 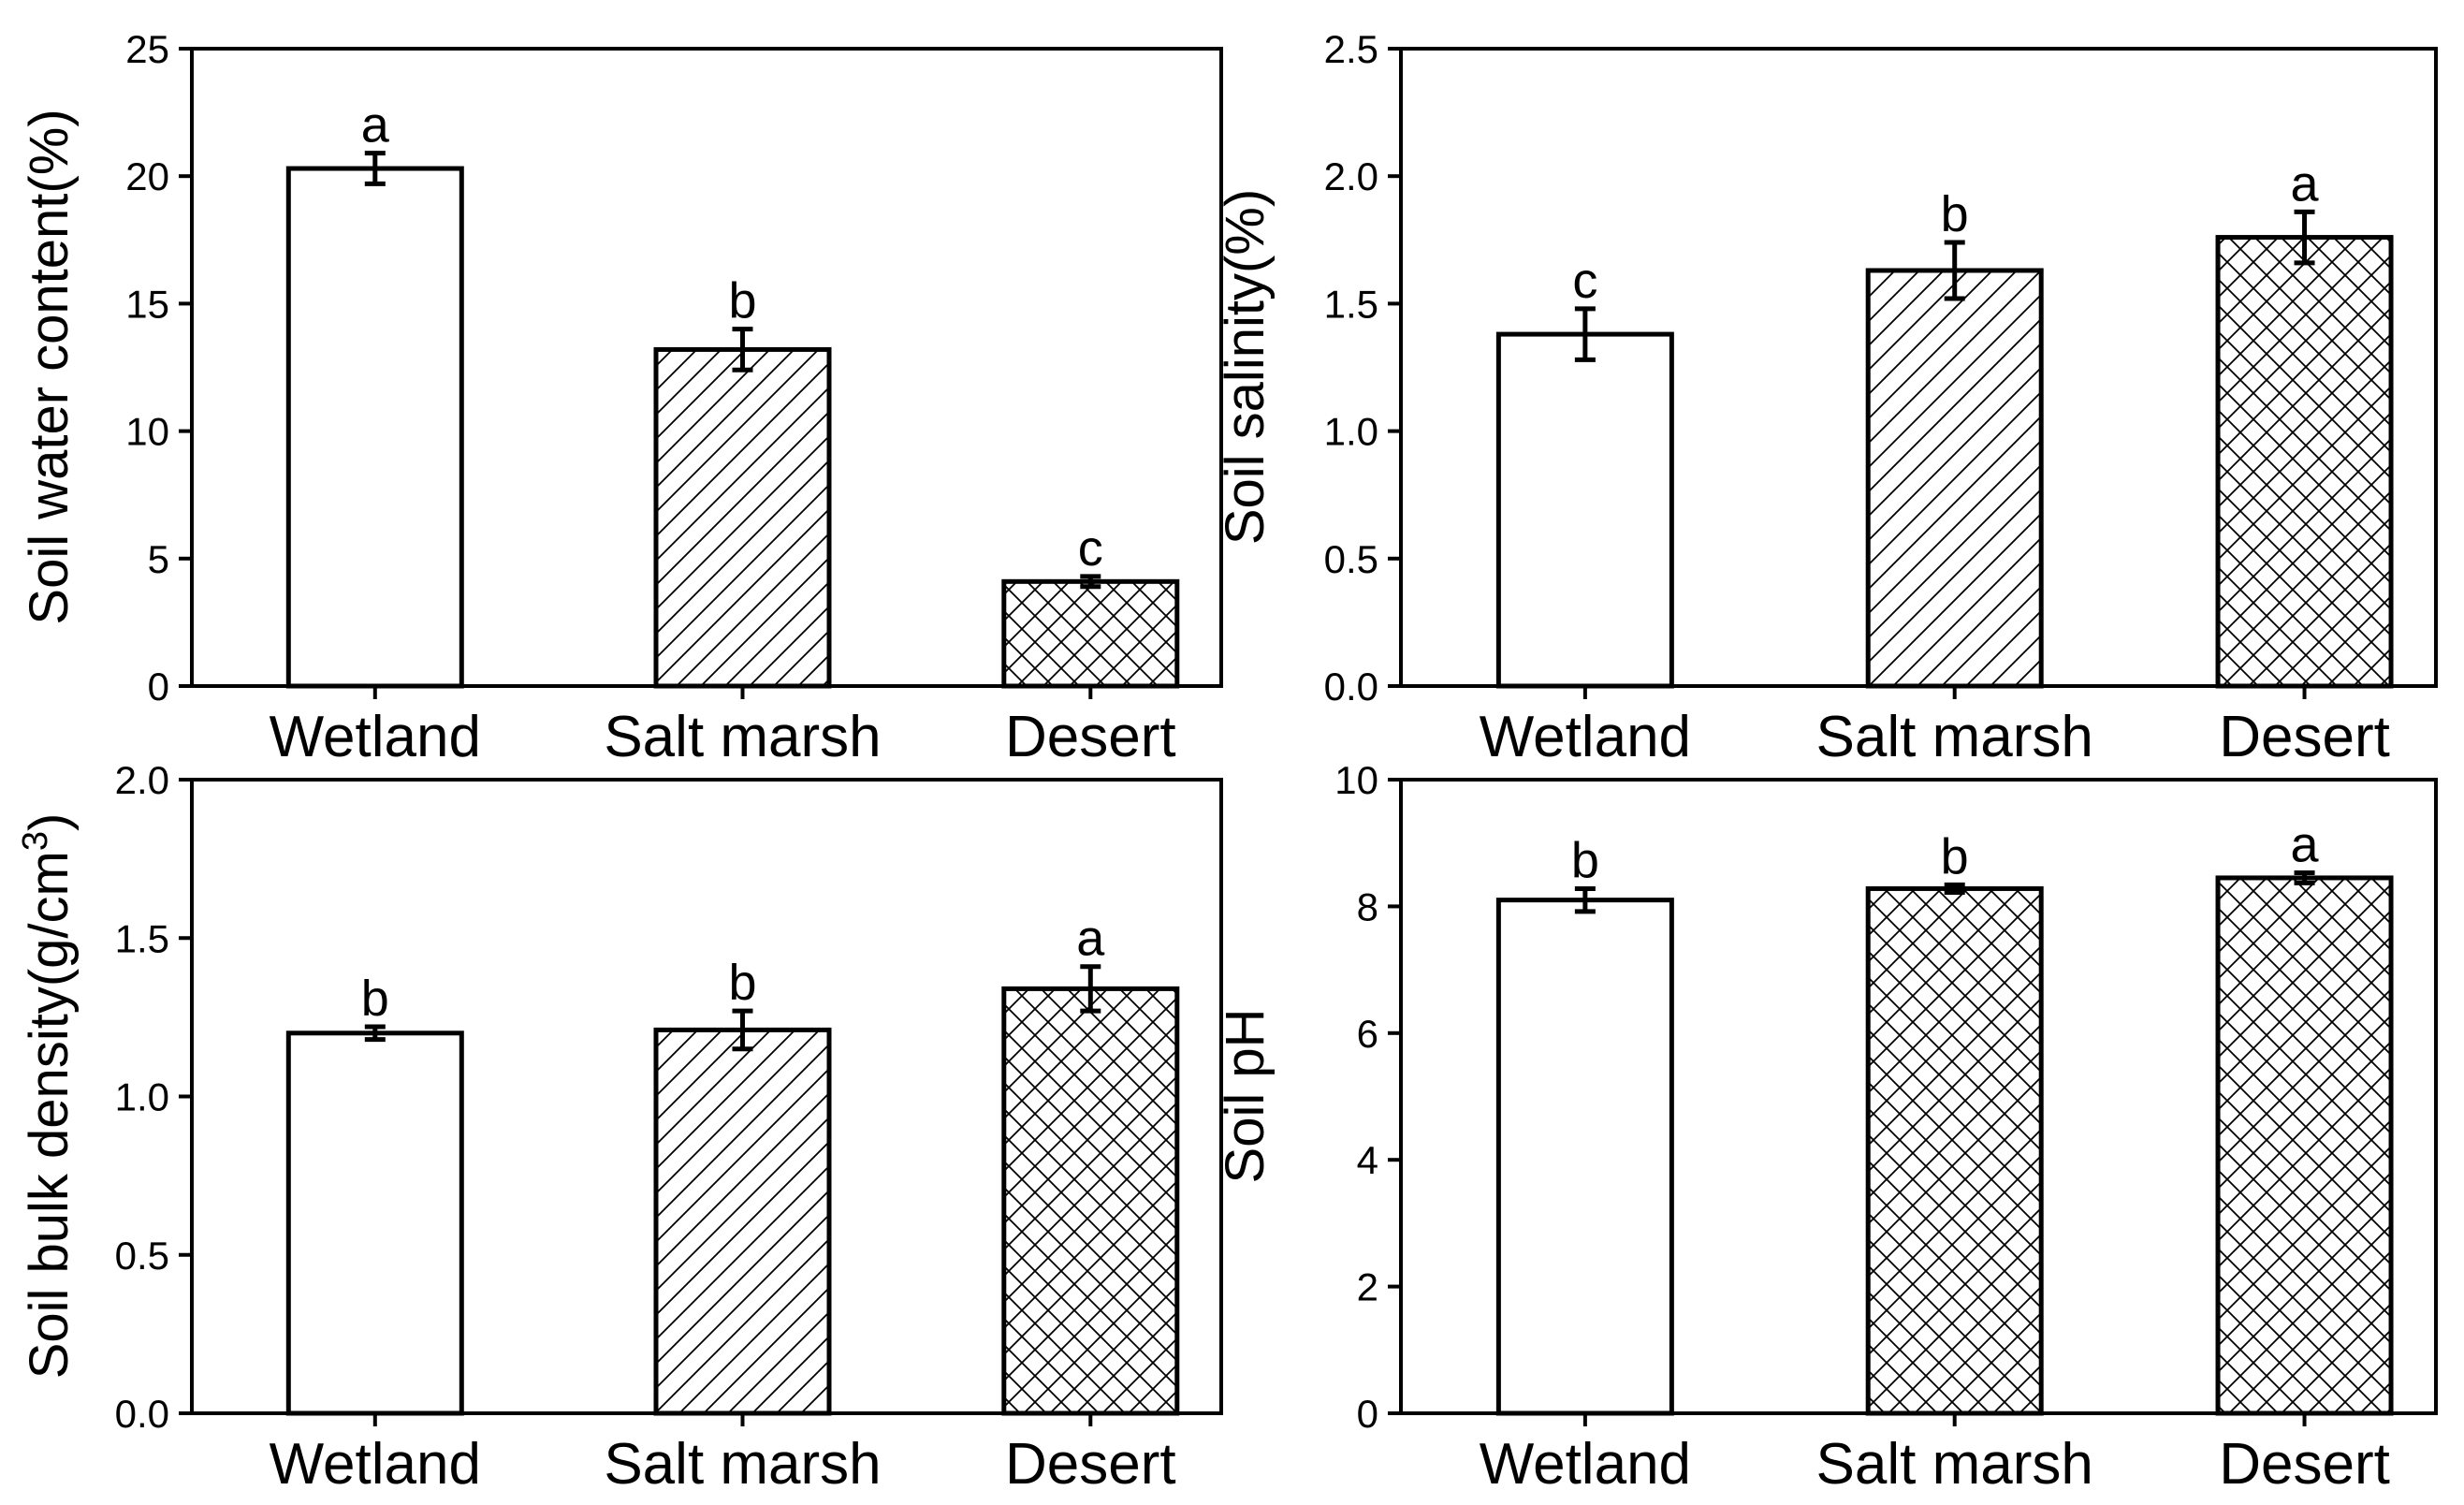 What do you see at coordinates (1351, 49) in the screenshot?
I see `y-tick-label: 2.5` at bounding box center [1351, 49].